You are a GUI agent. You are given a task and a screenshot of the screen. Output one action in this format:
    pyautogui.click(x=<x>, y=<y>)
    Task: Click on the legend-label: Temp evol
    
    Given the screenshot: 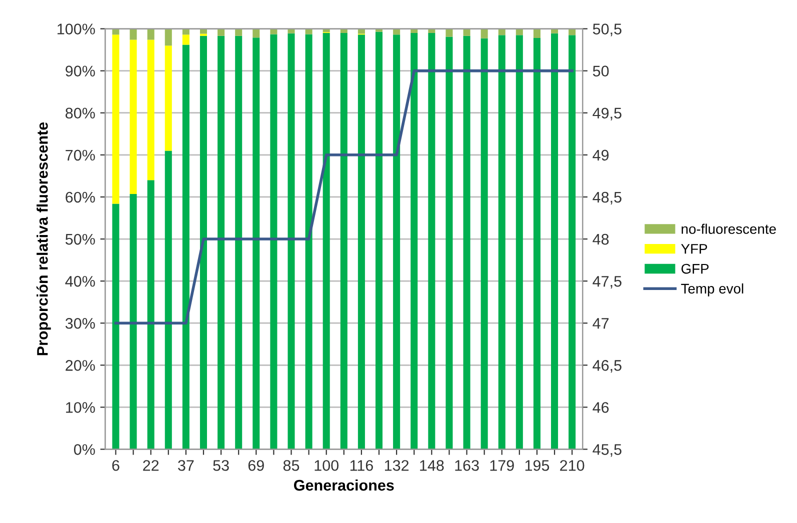 What is the action you would take?
    pyautogui.click(x=712, y=289)
    